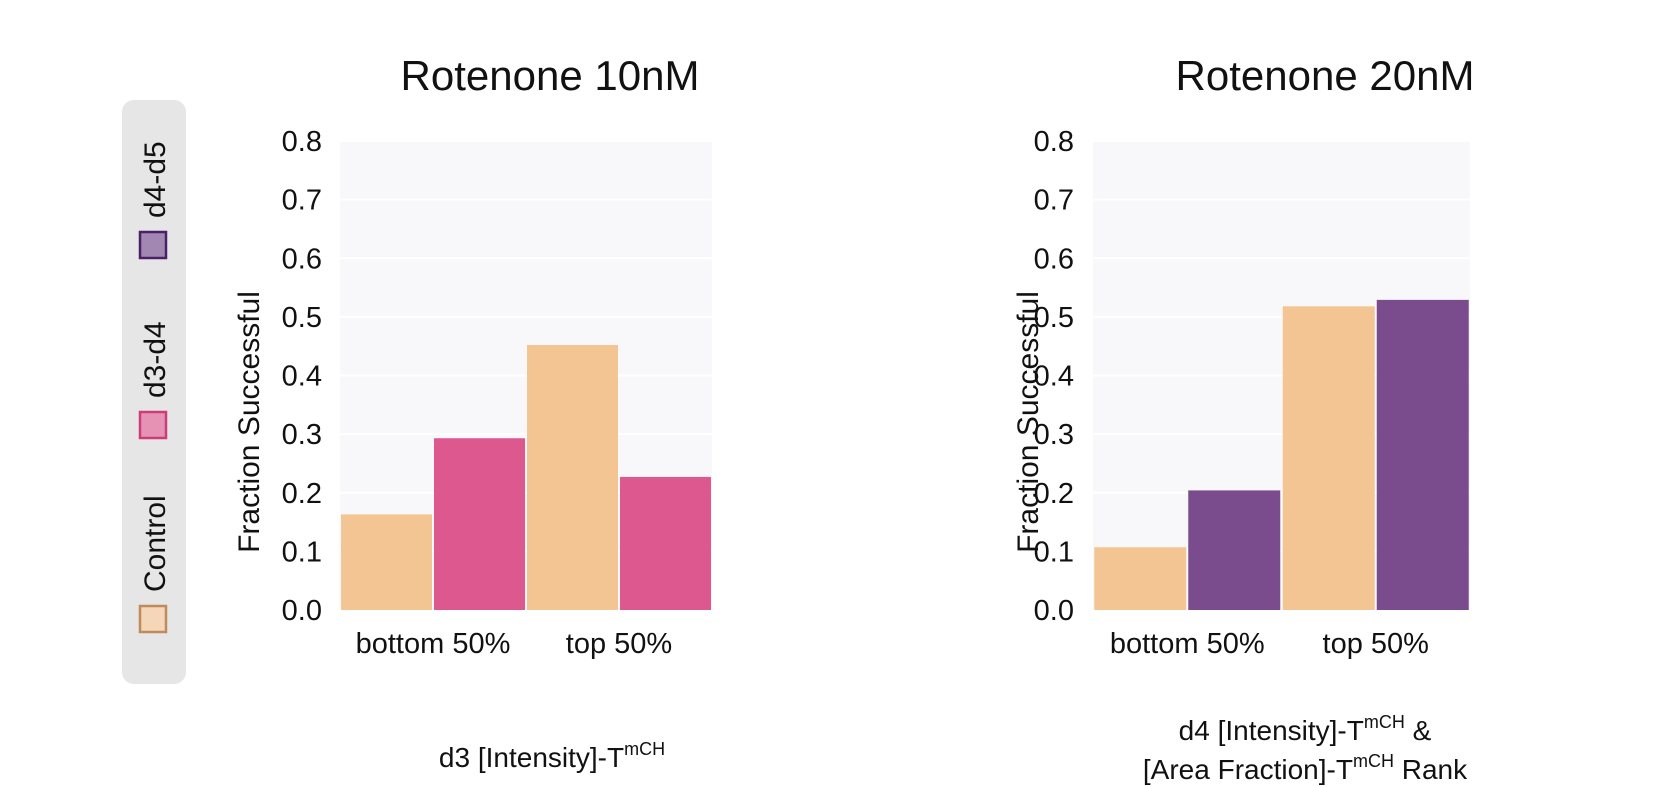  I want to click on legend: Control d3-d4 d4-d5, so click(154, 392).